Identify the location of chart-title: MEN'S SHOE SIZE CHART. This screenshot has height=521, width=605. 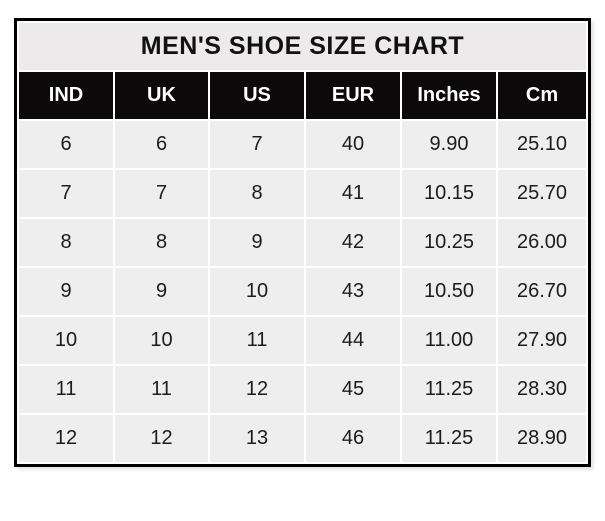
(302, 46).